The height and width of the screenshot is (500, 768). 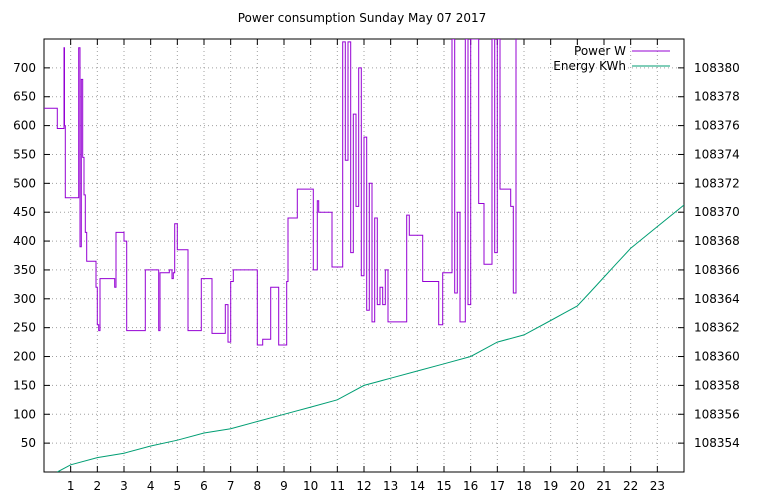 I want to click on y-tick-label: 300, so click(x=24, y=299).